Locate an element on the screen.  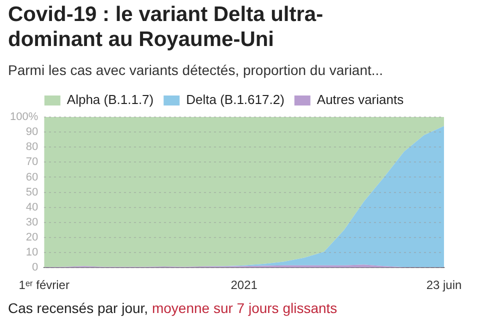
y-tick-label: 80 is located at coordinates (32, 147).